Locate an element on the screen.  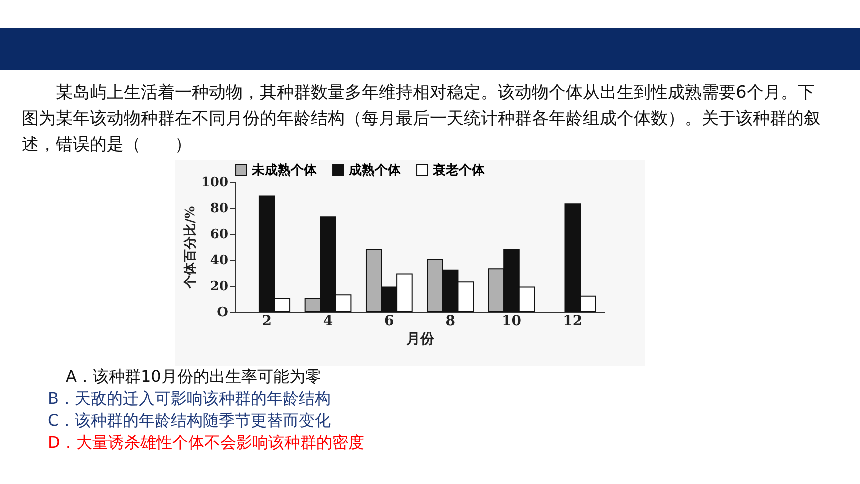
text: B．天敌的迁入可影响该种群的年龄结构 is located at coordinates (190, 399).